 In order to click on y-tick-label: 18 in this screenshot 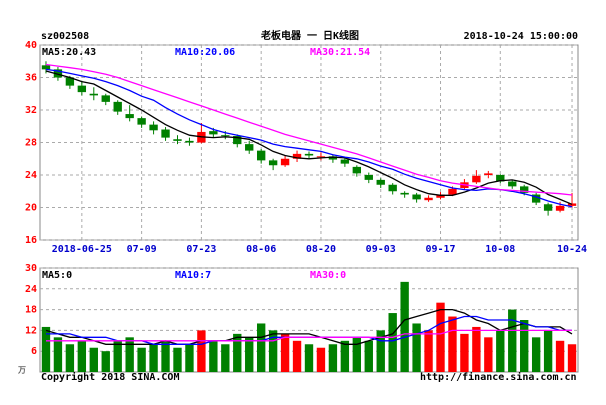, I will do `click(31, 310)`.